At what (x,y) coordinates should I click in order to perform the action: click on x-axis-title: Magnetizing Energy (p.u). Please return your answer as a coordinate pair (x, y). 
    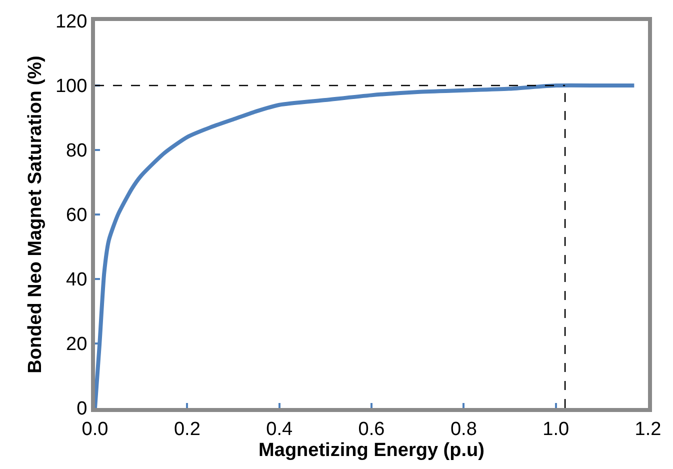
    Looking at the image, I should click on (371, 450).